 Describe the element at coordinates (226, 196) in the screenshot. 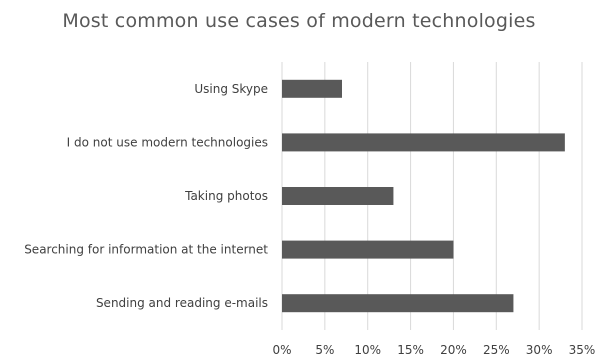

I see `category-label: Taking photos` at that location.